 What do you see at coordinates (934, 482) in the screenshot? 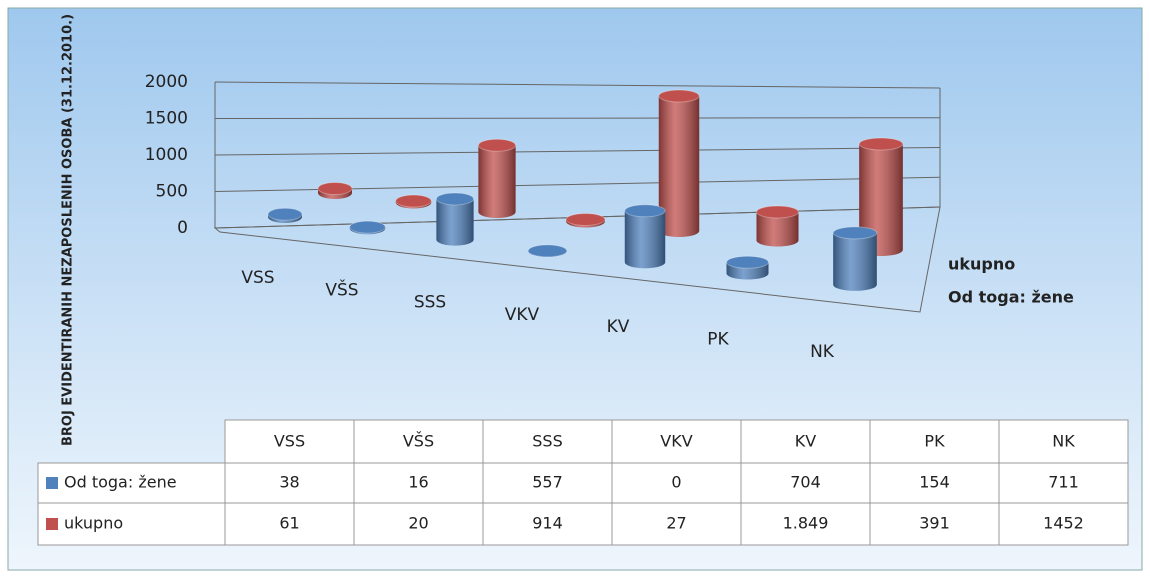
I see `table-cell: 154` at bounding box center [934, 482].